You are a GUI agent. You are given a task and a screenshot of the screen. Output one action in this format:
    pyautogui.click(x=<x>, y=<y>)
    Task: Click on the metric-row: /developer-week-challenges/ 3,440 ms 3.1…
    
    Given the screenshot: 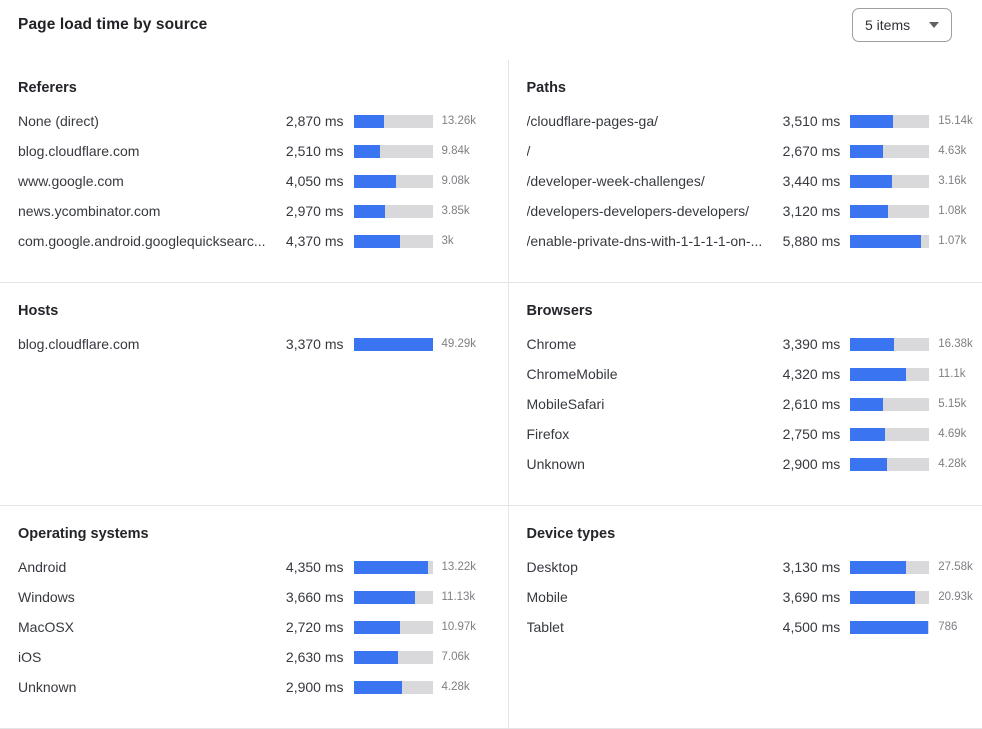 What is the action you would take?
    pyautogui.click(x=754, y=181)
    